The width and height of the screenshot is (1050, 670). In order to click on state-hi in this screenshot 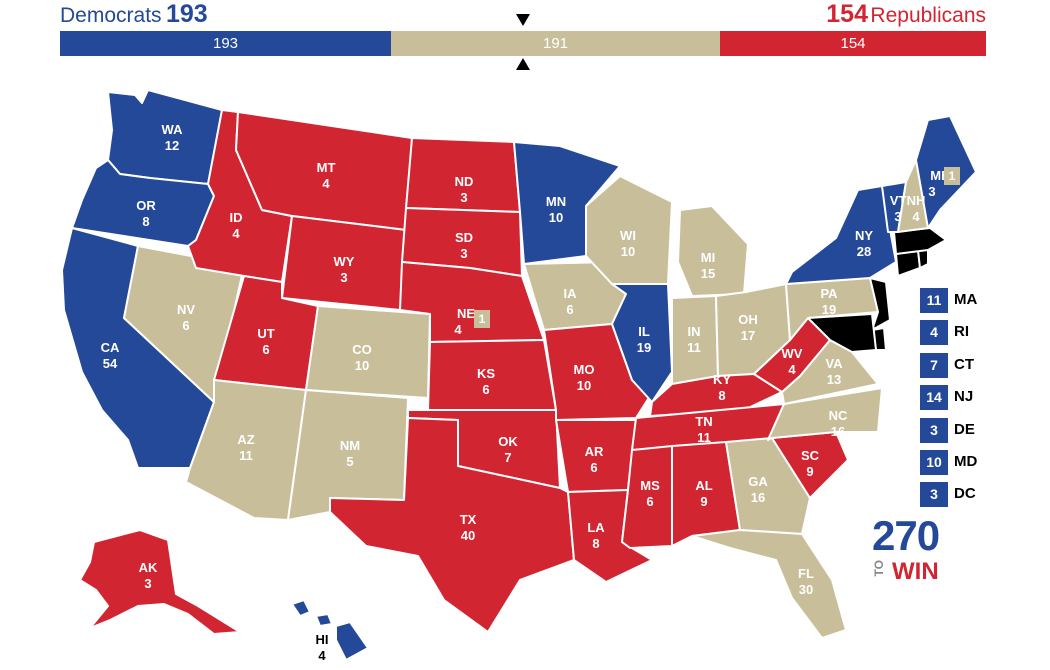, I will do `click(330, 630)`.